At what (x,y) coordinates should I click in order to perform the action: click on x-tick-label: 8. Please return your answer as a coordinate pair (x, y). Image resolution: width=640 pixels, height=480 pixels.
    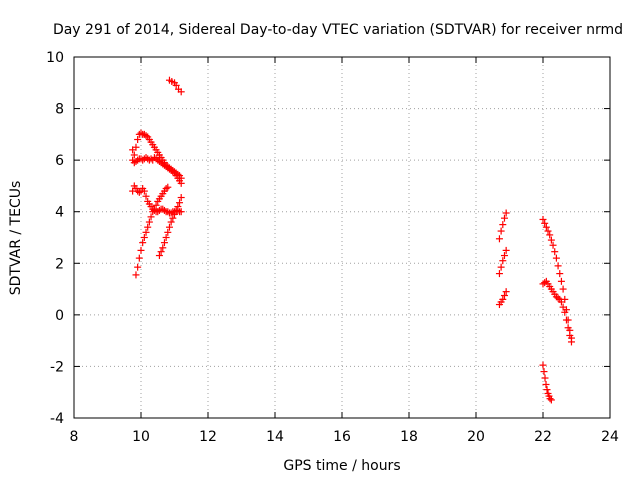
    Looking at the image, I should click on (74, 437).